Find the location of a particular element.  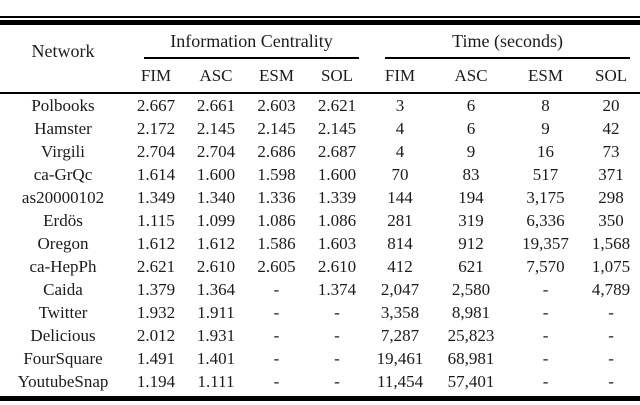

value-cell: 1.598 is located at coordinates (276, 174).